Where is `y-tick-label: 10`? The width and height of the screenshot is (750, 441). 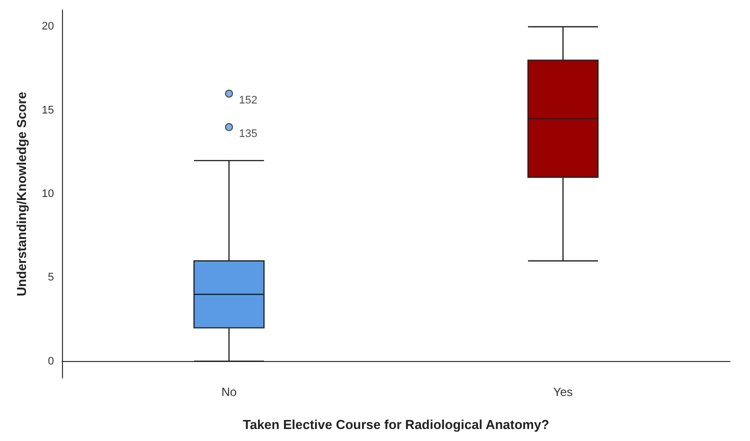 y-tick-label: 10 is located at coordinates (48, 194).